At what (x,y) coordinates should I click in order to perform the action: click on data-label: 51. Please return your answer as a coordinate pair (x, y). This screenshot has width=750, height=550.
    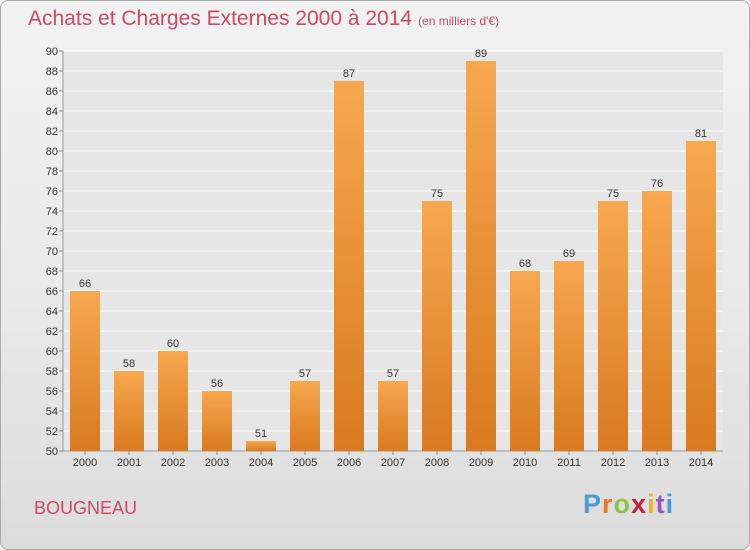
    Looking at the image, I should click on (261, 434).